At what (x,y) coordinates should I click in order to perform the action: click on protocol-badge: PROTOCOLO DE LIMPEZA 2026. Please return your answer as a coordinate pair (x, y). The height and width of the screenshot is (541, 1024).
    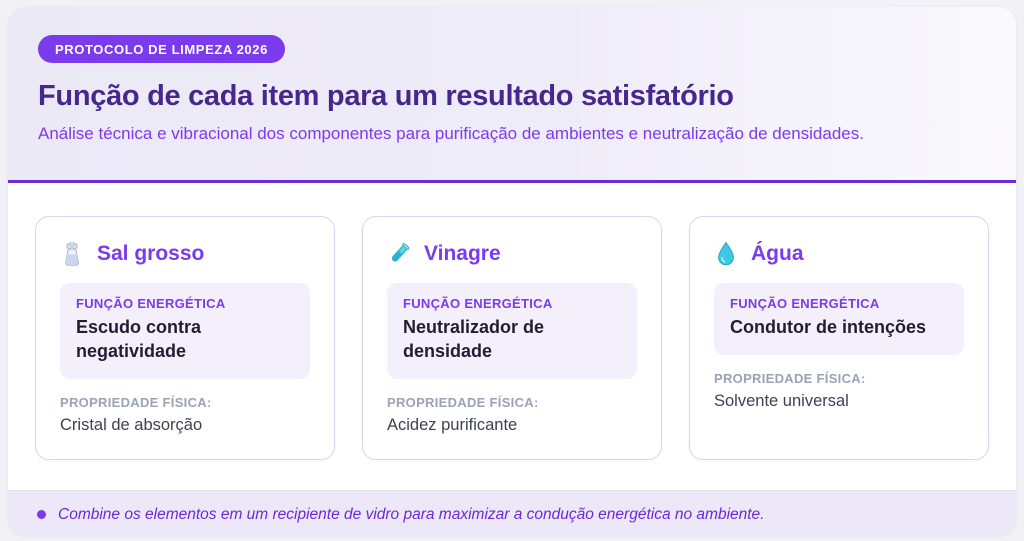
    Looking at the image, I should click on (161, 49).